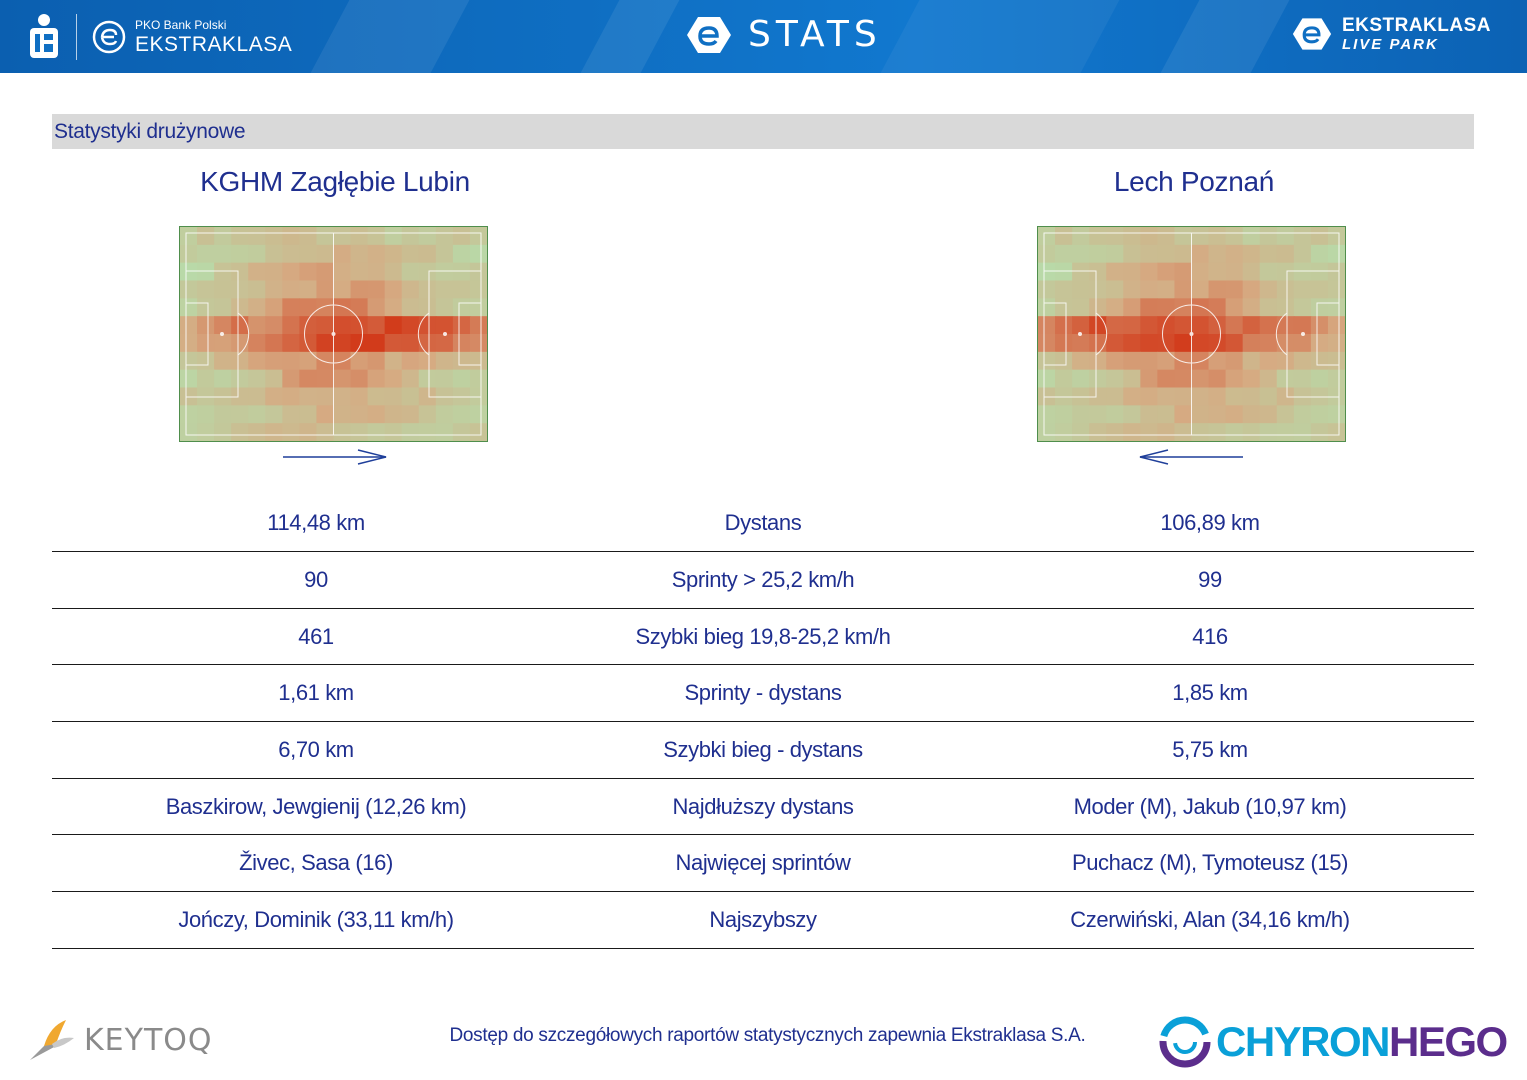 The image size is (1527, 1080). I want to click on left-value: Živec, Sasa (16), so click(316, 863).